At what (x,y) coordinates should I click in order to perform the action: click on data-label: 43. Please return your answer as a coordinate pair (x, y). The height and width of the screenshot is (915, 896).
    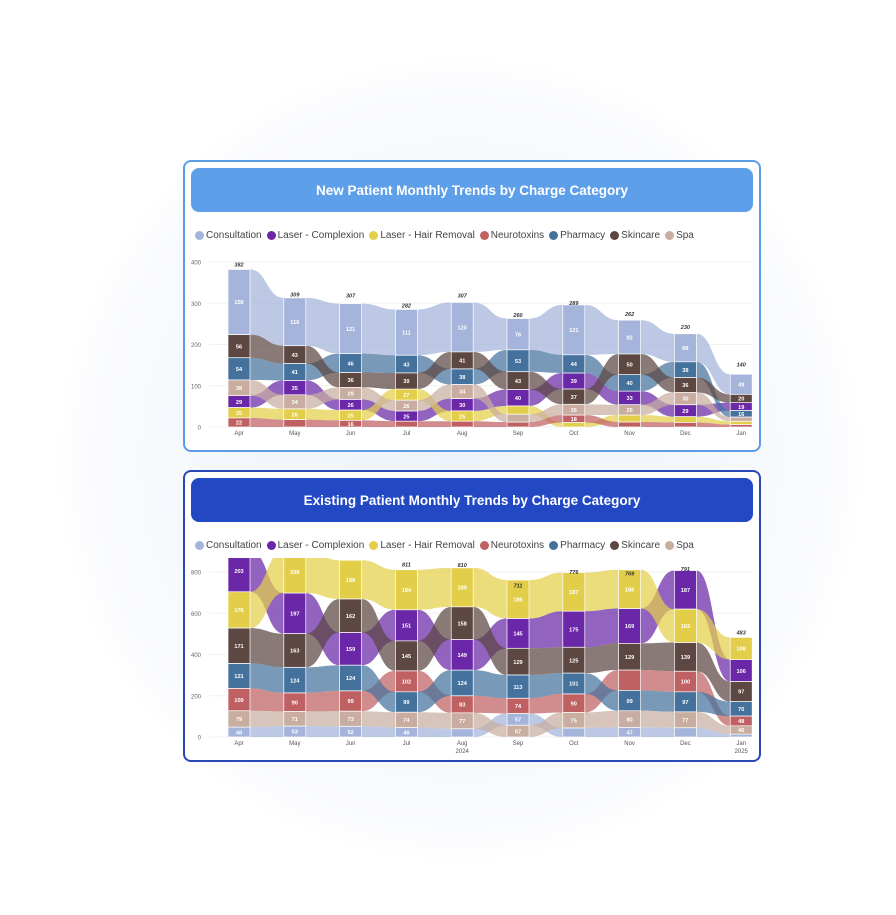
    Looking at the image, I should click on (295, 356).